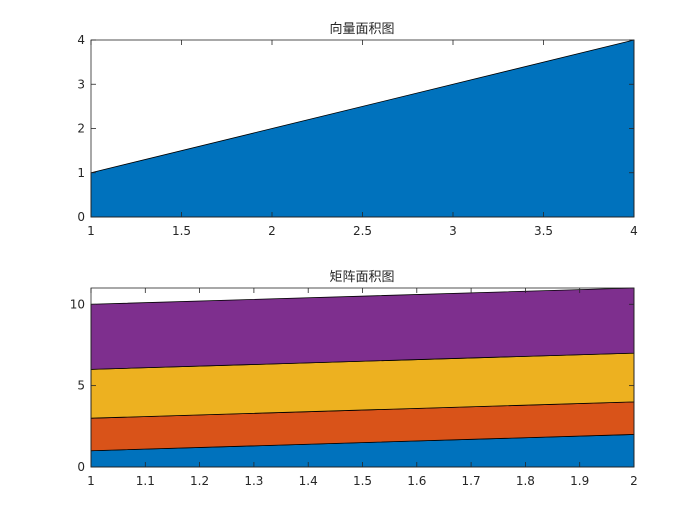 This screenshot has height=525, width=700. Describe the element at coordinates (471, 481) in the screenshot. I see `x-tick-label-1-7: 1.7` at that location.